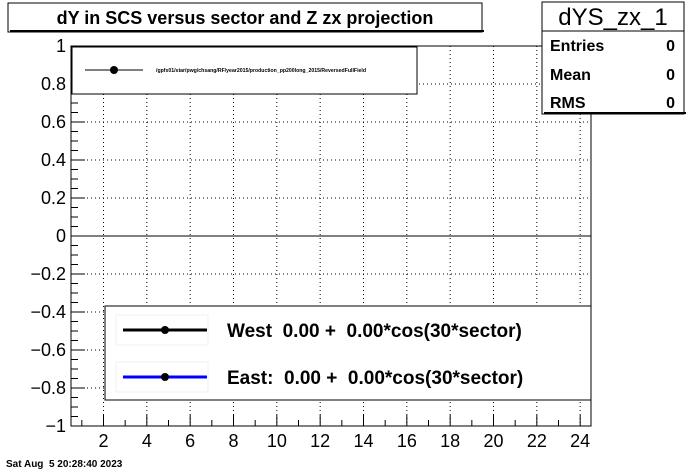 The width and height of the screenshot is (696, 472). What do you see at coordinates (613, 58) in the screenshot?
I see `stats-box: dYS_zx_1 Entries 0 Mean 0 RMS 0` at bounding box center [613, 58].